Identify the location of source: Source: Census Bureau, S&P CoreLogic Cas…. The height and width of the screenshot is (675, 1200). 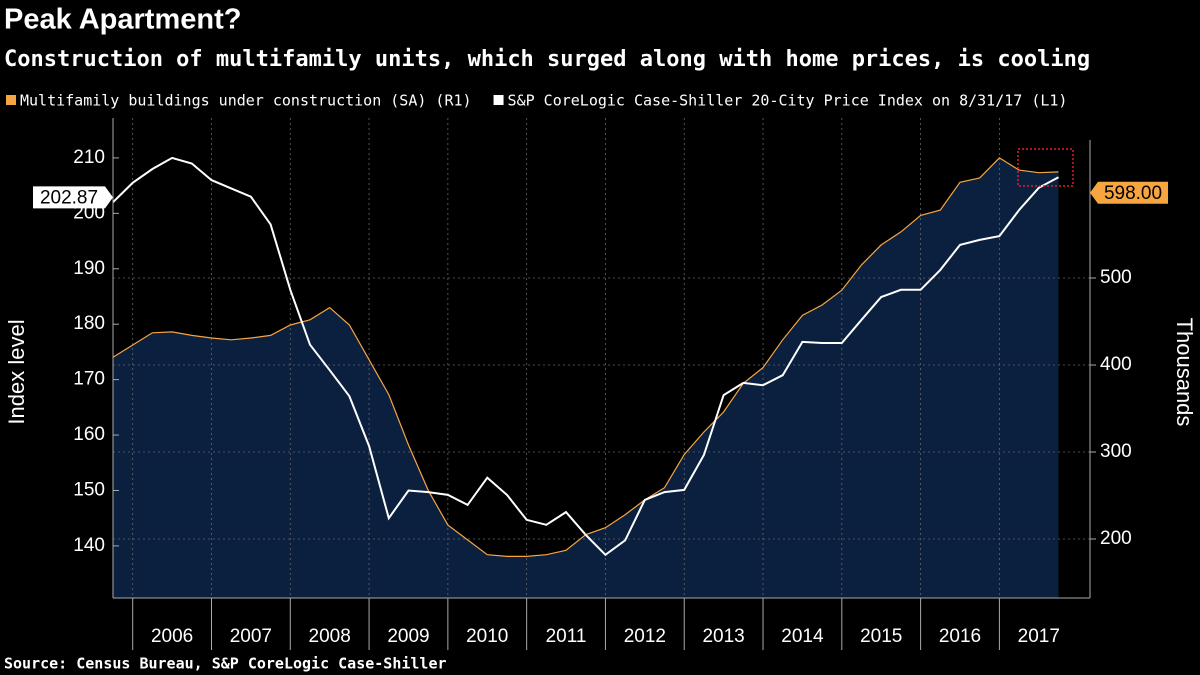
(225, 664).